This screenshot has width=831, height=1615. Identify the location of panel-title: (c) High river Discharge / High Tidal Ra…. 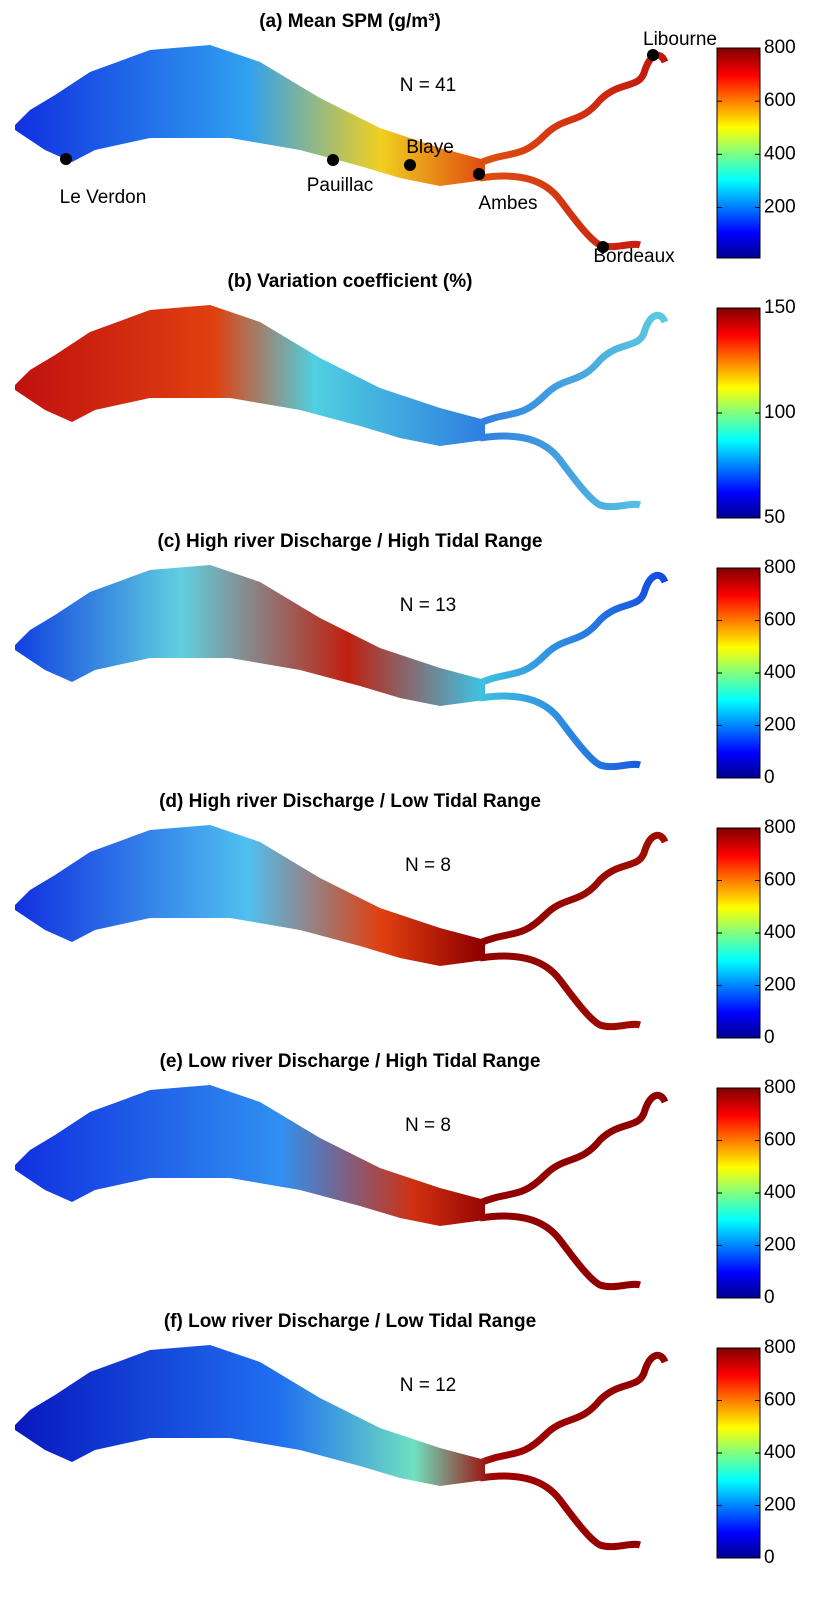
(349, 541).